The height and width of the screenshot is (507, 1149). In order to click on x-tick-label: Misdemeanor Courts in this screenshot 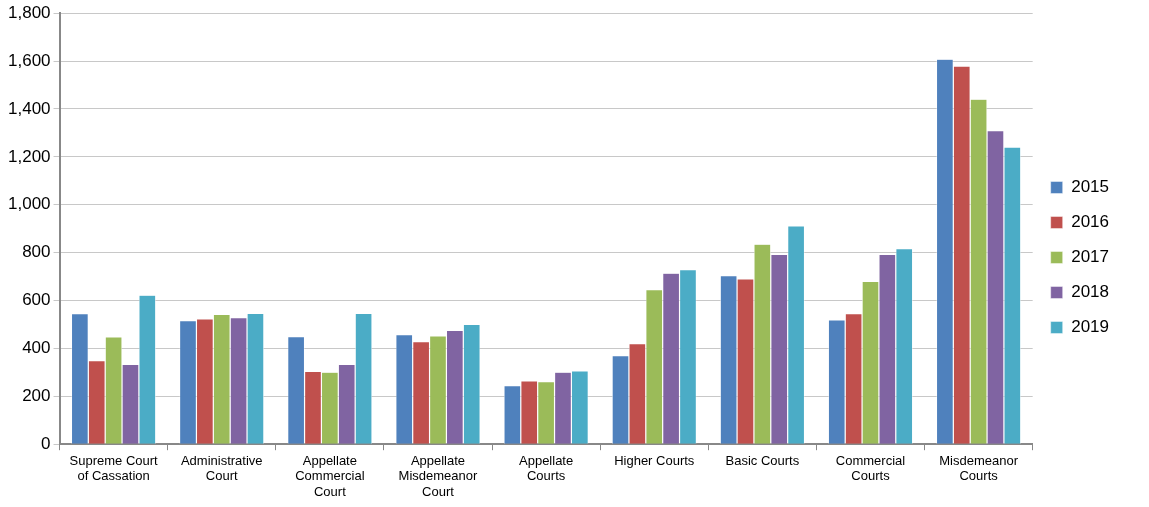, I will do `click(979, 468)`.